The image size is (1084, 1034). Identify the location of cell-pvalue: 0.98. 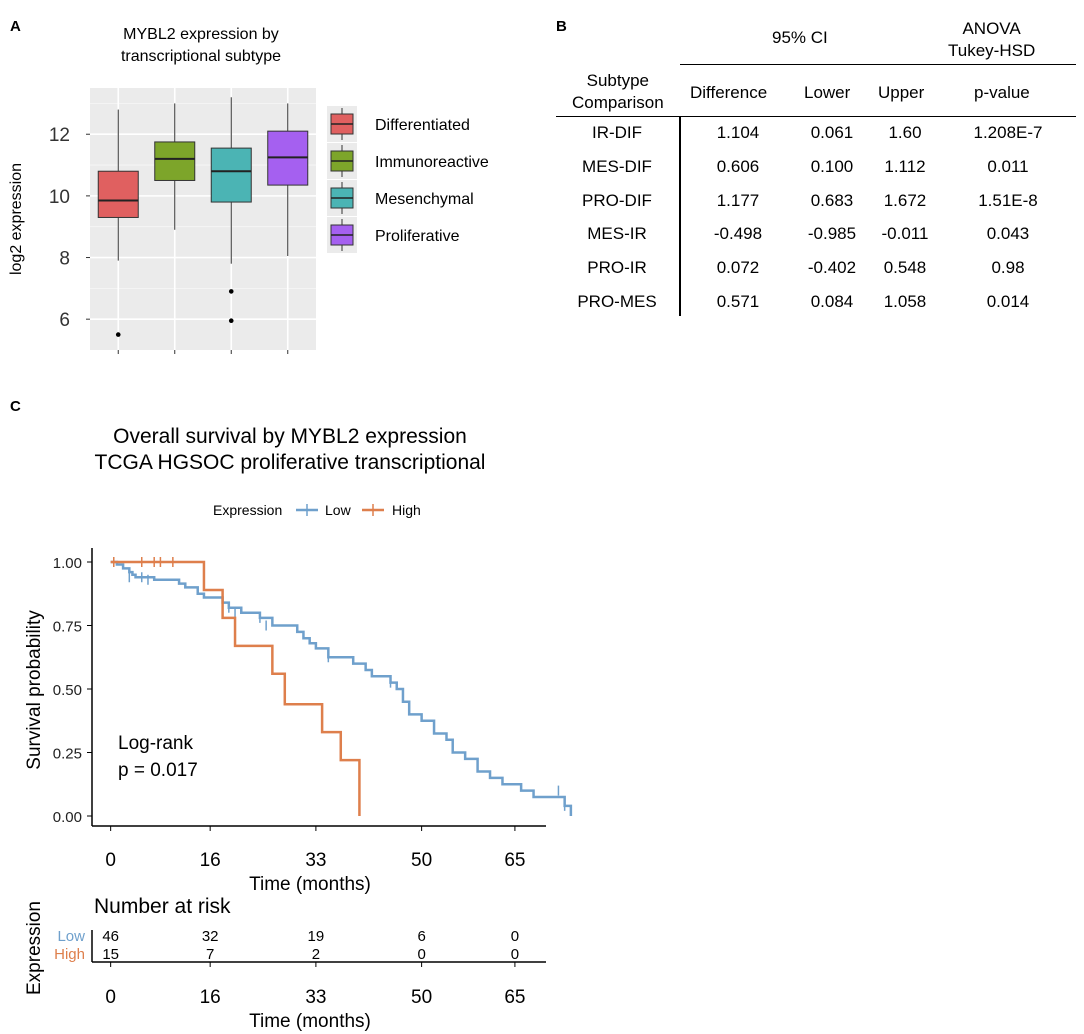
(1008, 268).